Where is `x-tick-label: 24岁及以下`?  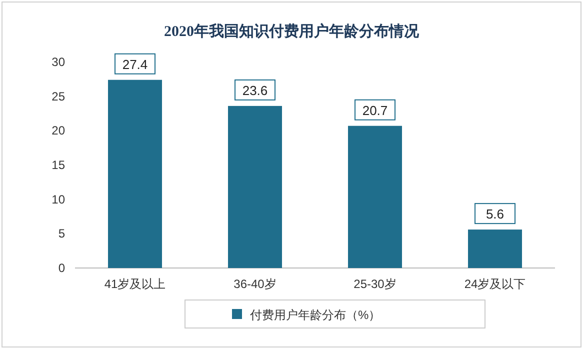
x-tick-label: 24岁及以下 is located at coordinates (495, 284).